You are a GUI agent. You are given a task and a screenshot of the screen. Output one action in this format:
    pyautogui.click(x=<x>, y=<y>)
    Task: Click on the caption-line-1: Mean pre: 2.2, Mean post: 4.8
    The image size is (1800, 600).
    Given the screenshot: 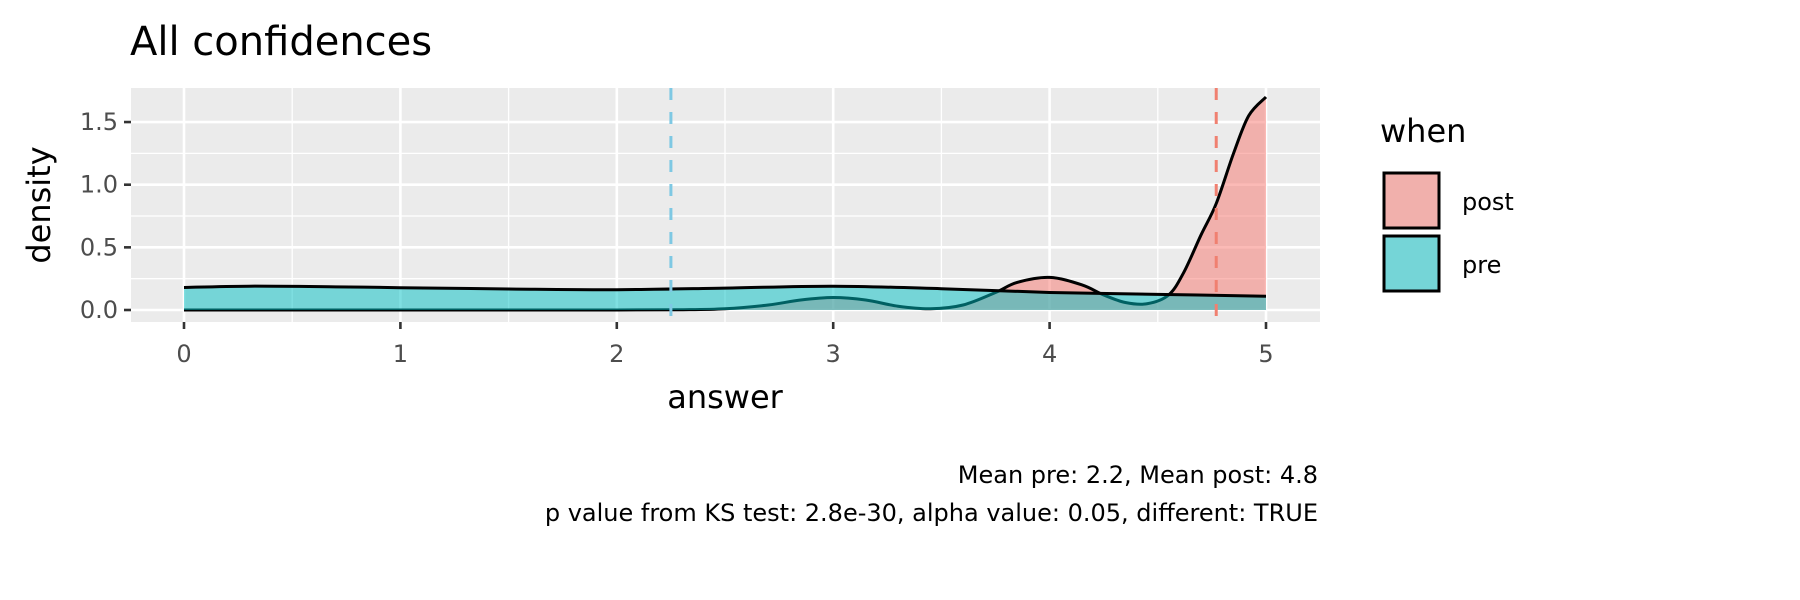 What is the action you would take?
    pyautogui.click(x=1138, y=475)
    